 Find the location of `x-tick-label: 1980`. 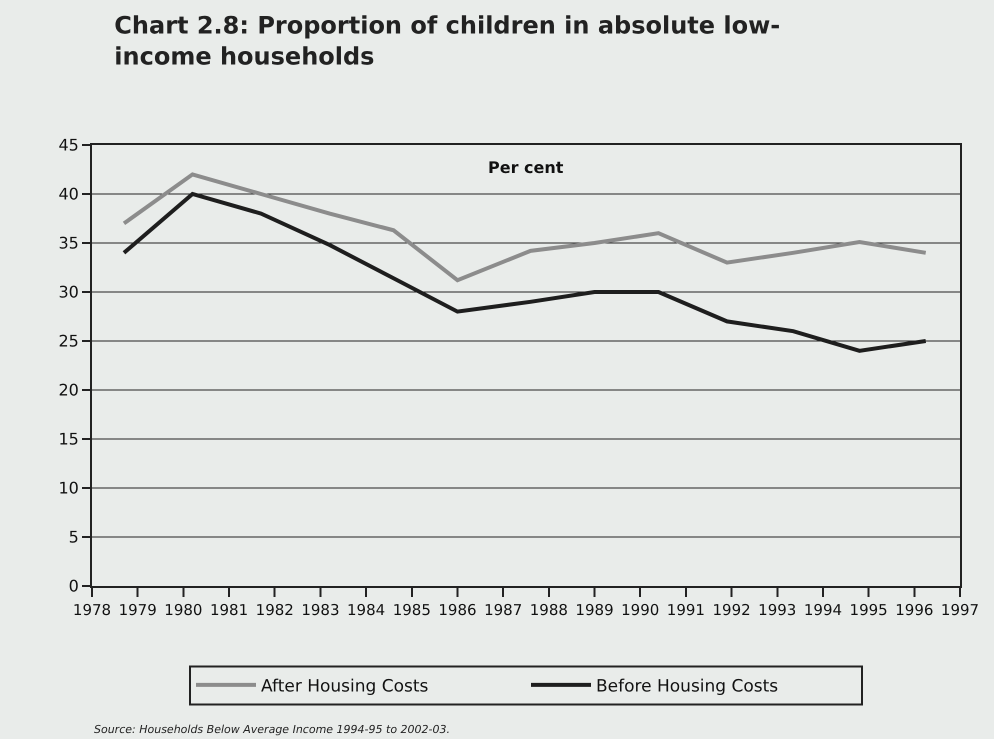

x-tick-label: 1980 is located at coordinates (183, 610).